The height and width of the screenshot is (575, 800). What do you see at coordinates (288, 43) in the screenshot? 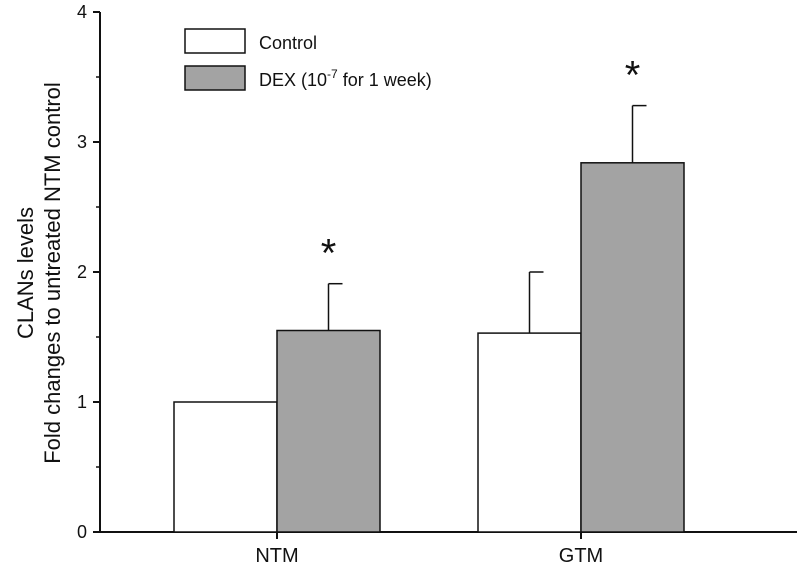
I see `legend-label-control: Control` at bounding box center [288, 43].